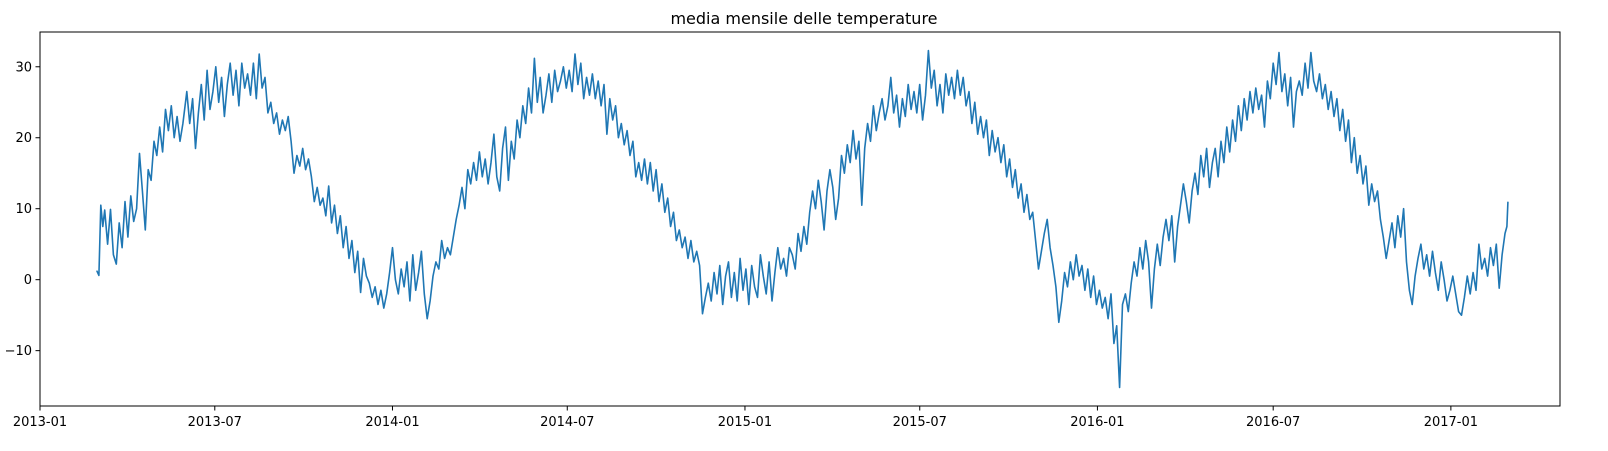 Image resolution: width=1608 pixels, height=451 pixels. Describe the element at coordinates (23, 67) in the screenshot. I see `y-tick-label: 30` at that location.